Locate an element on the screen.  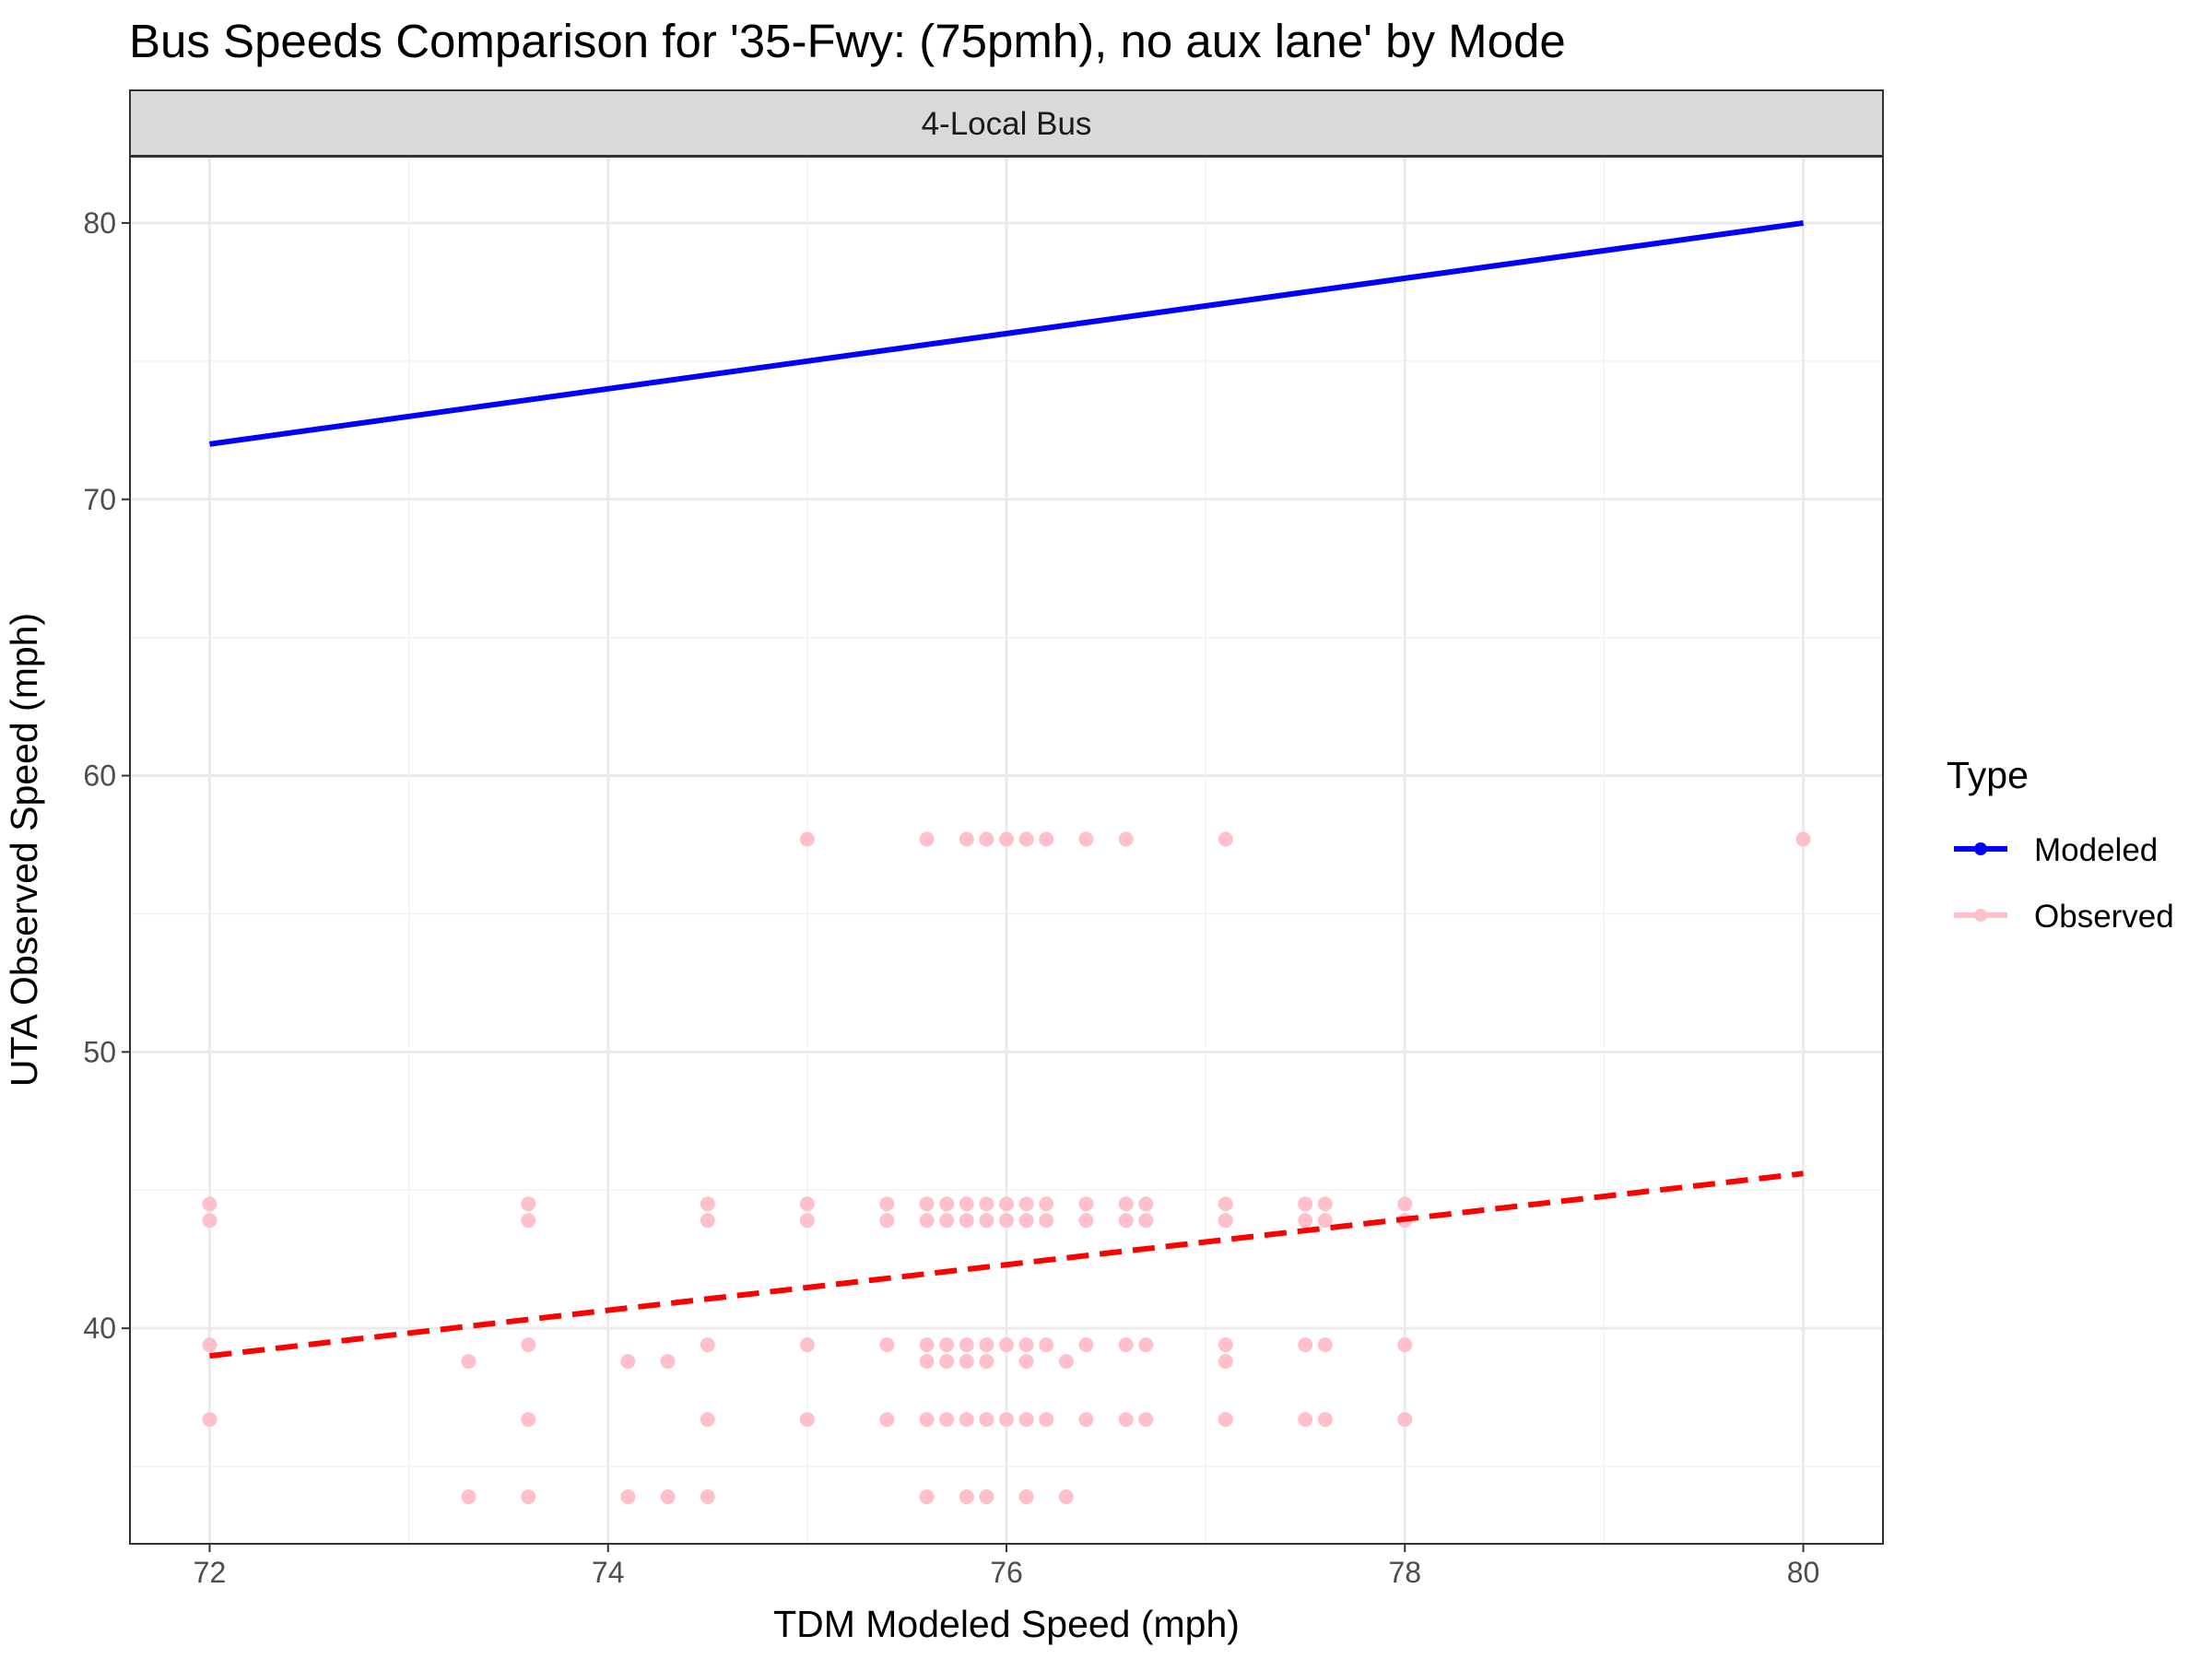
legend-key-point-observed is located at coordinates (1980, 915).